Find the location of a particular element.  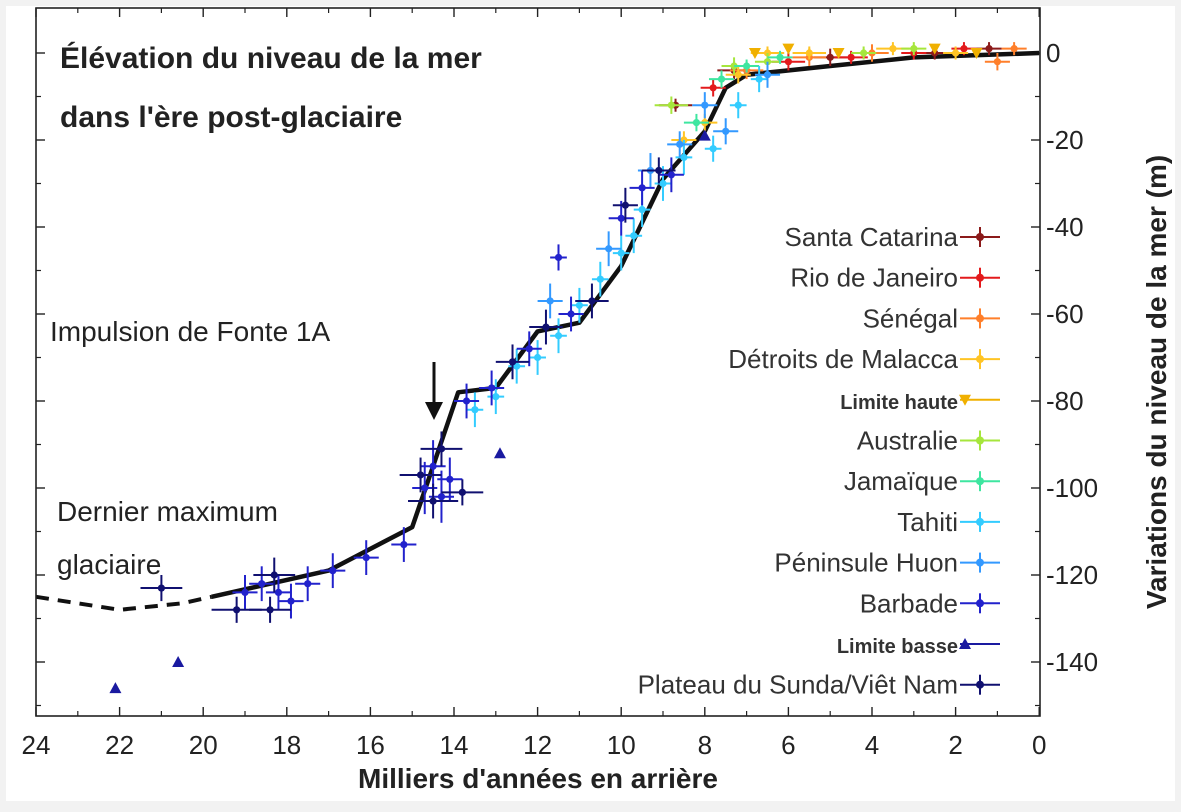

legend-entry: Rio de Janeiro is located at coordinates (895, 278).